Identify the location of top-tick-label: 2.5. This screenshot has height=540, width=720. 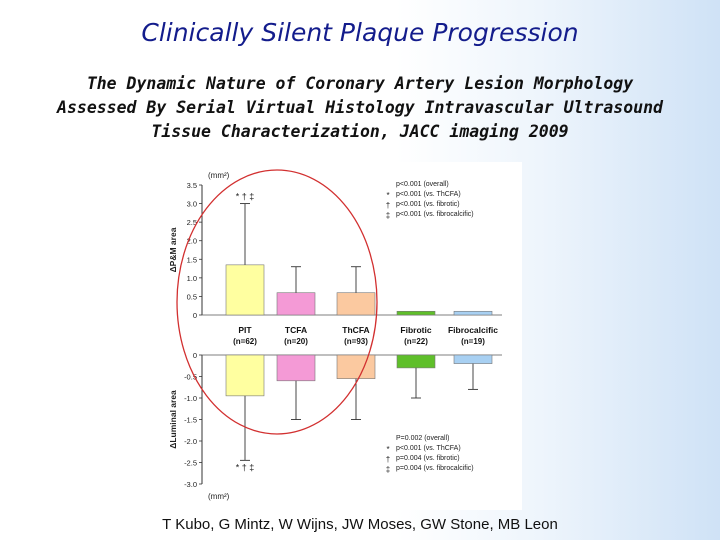
(192, 222).